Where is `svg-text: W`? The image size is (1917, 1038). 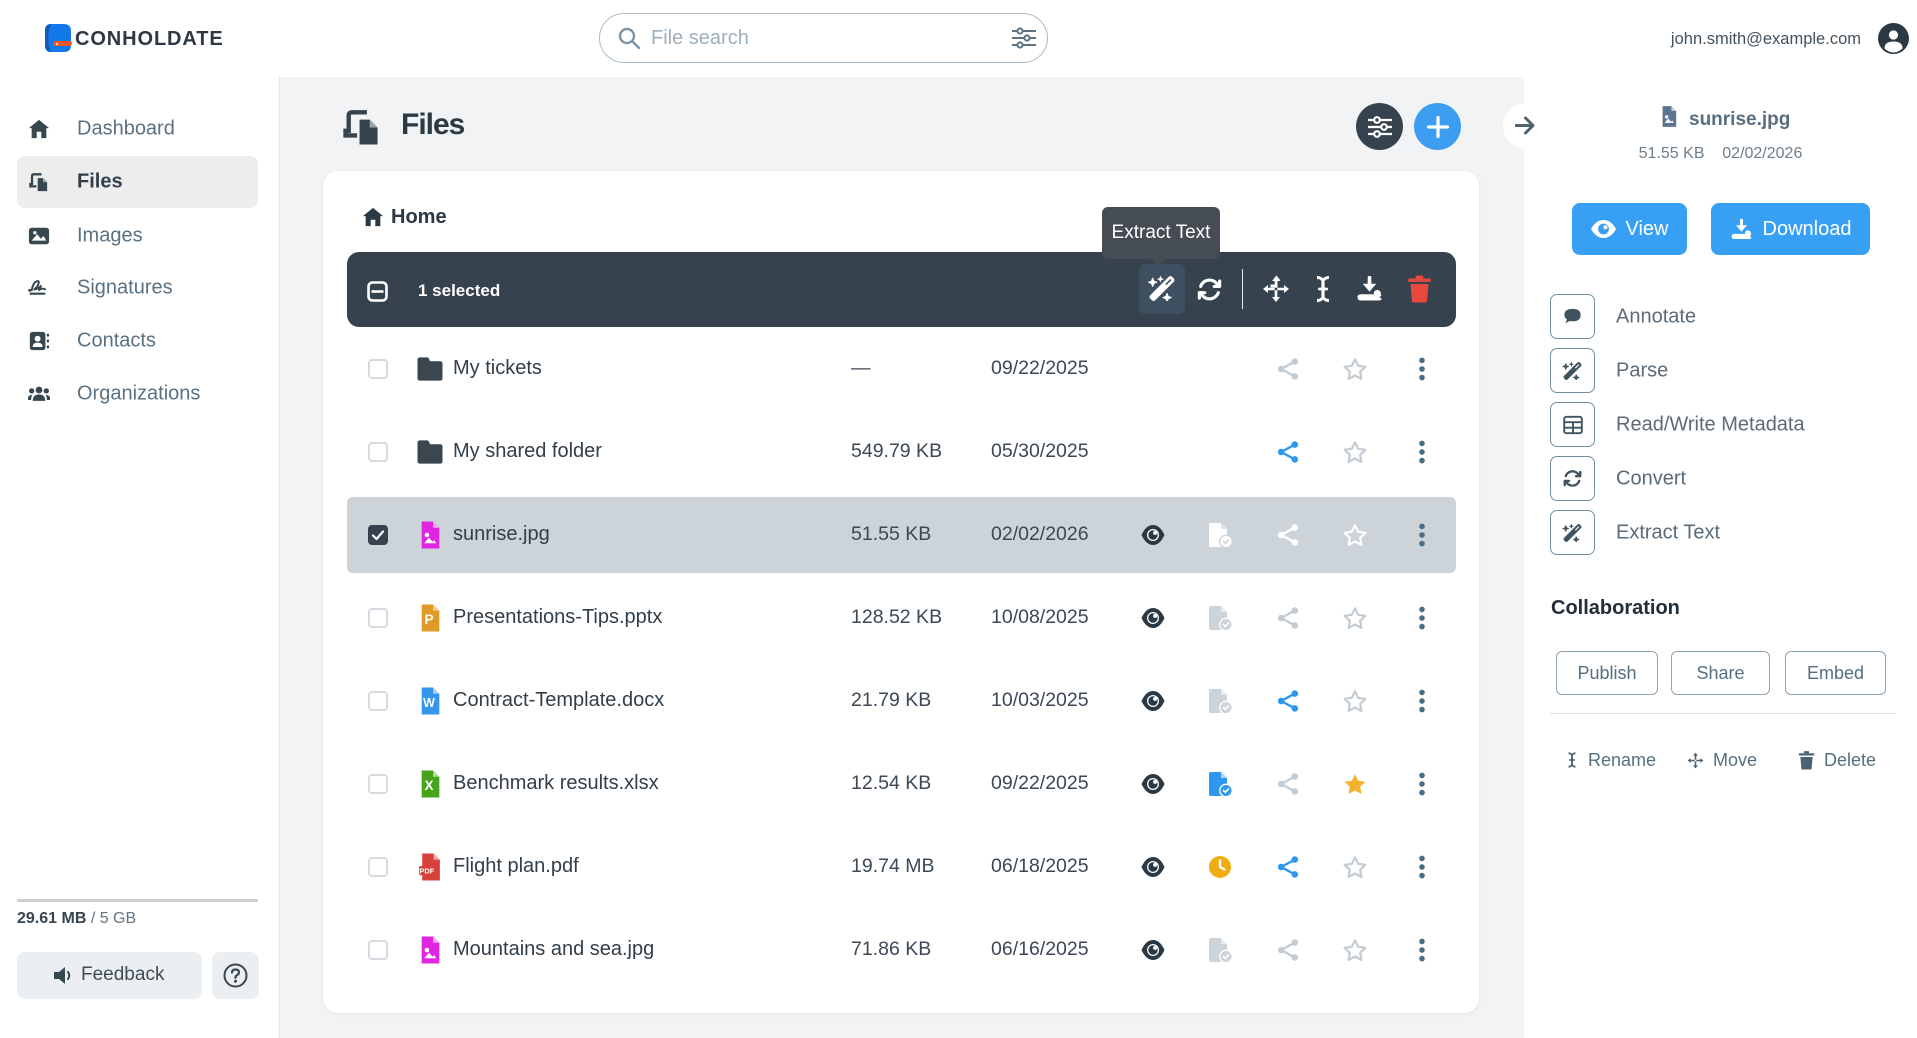 svg-text: W is located at coordinates (429, 703).